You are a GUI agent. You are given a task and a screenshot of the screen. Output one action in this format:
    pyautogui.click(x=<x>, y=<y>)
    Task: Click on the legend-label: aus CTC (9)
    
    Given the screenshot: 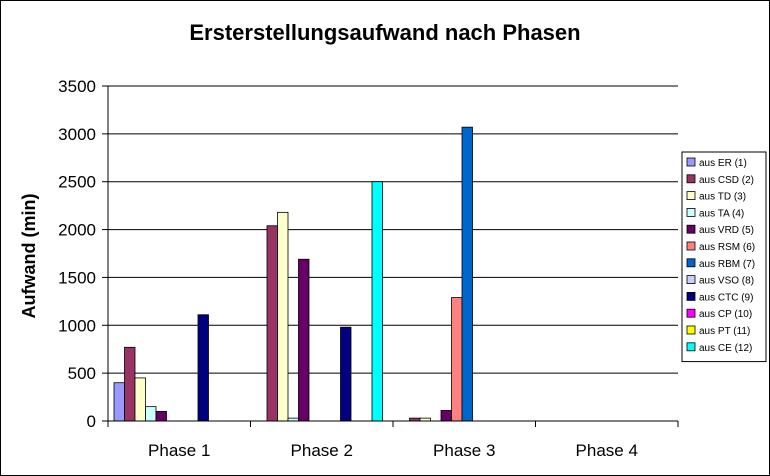 What is the action you would take?
    pyautogui.click(x=726, y=297)
    